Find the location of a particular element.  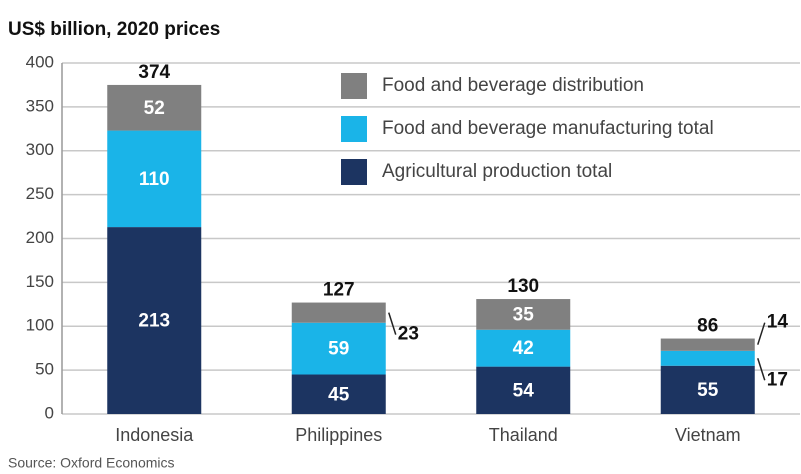

segment-label: 45 is located at coordinates (339, 394).